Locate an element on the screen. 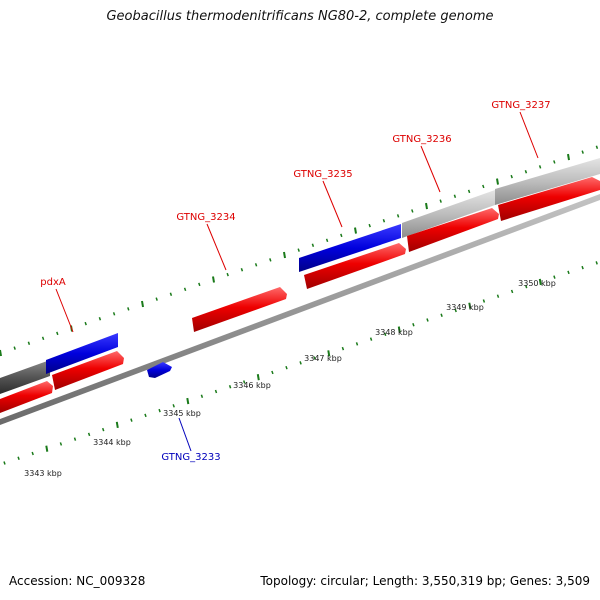 The height and width of the screenshot is (600, 600). scale-label-3343: 3343 kbp is located at coordinates (43, 473).